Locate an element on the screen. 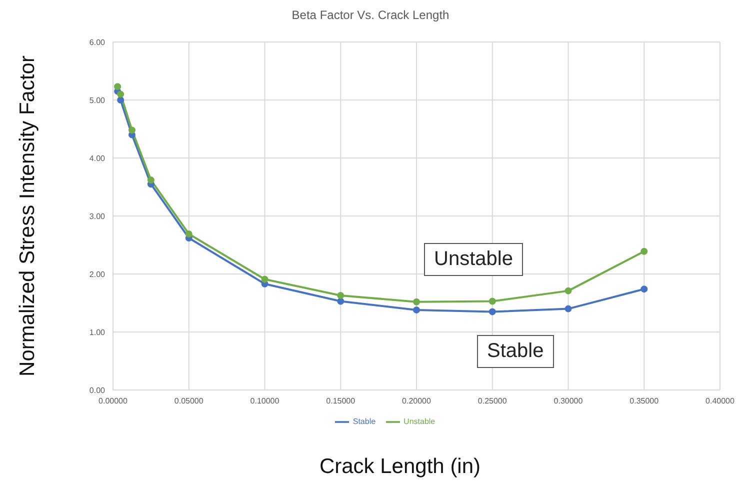  y-tick-label: 4.00 is located at coordinates (97, 158).